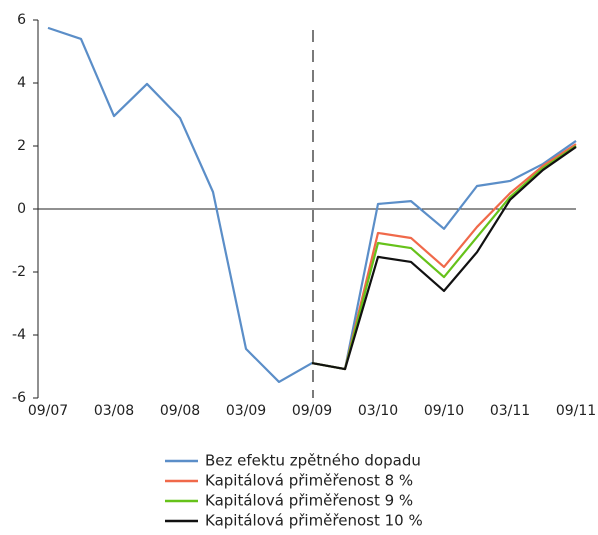  Describe the element at coordinates (19, 398) in the screenshot. I see `y-tick-label: -6` at that location.